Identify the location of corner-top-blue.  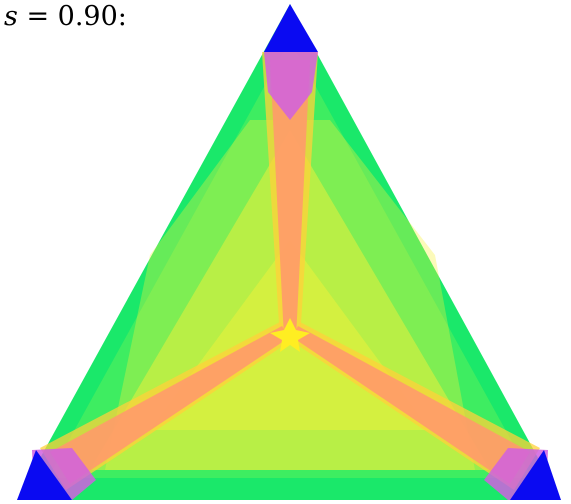
(291, 28).